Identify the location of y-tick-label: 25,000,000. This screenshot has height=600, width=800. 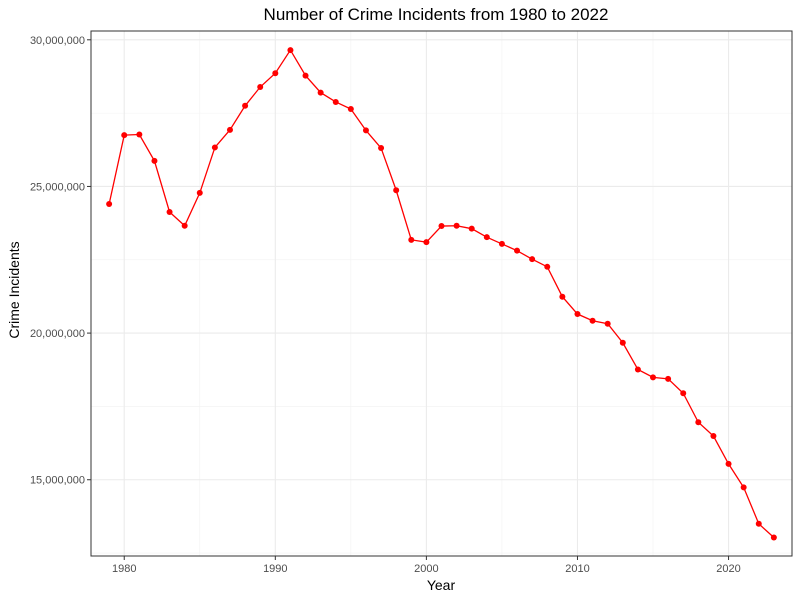
(57, 187).